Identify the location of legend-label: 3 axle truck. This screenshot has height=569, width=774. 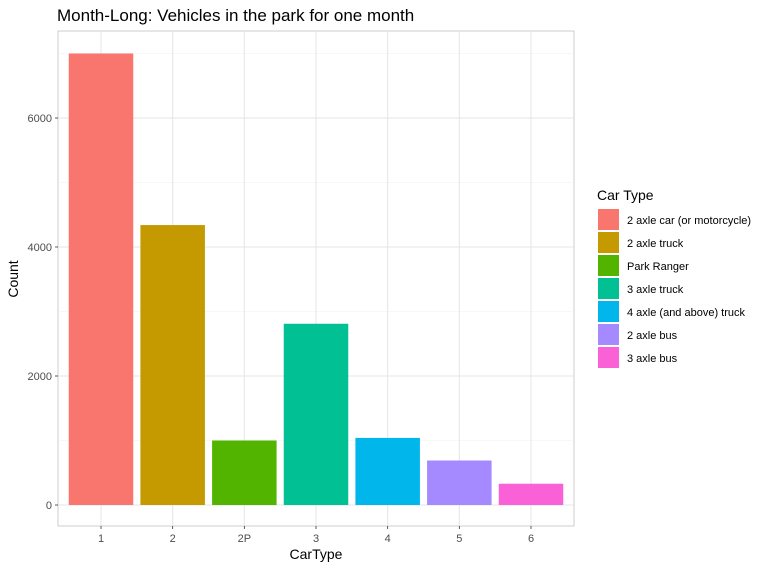
(655, 290).